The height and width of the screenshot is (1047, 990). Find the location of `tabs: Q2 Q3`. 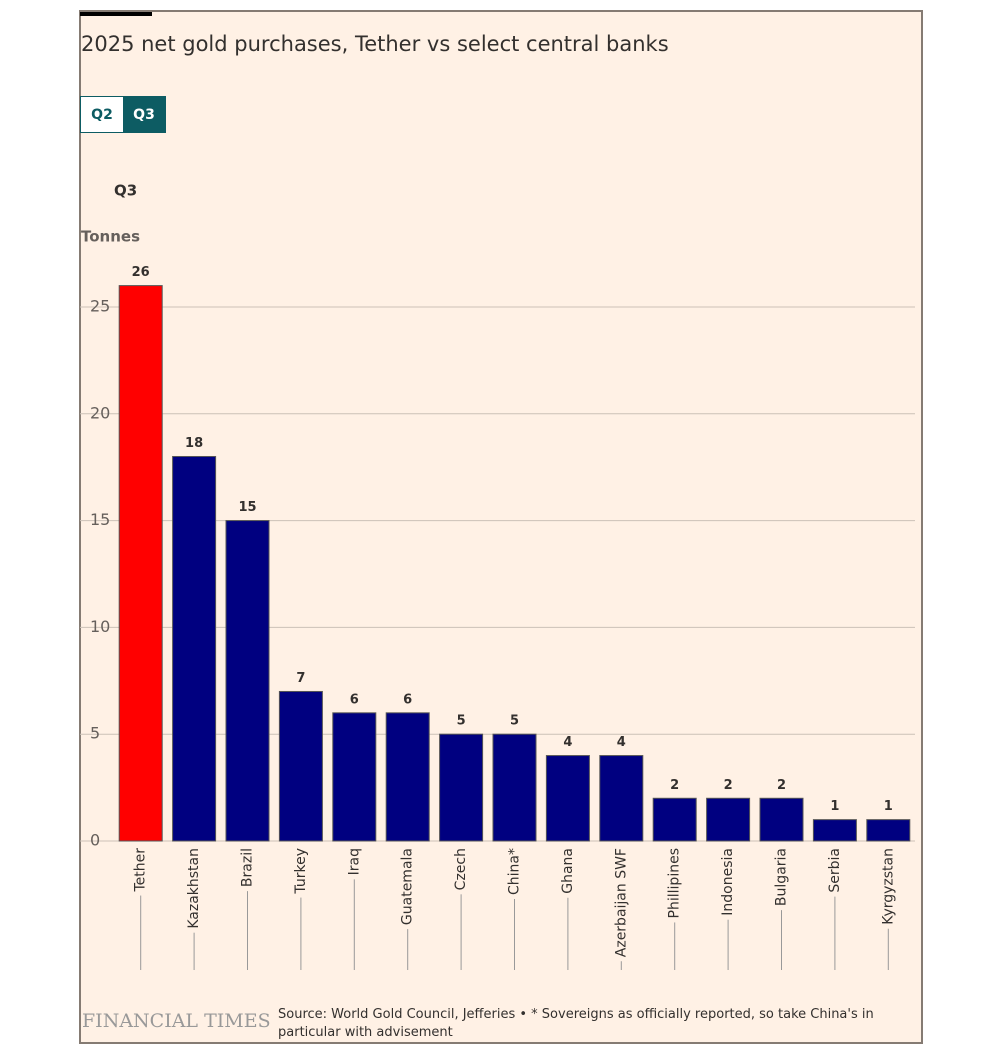

tabs: Q2 Q3 is located at coordinates (123, 114).